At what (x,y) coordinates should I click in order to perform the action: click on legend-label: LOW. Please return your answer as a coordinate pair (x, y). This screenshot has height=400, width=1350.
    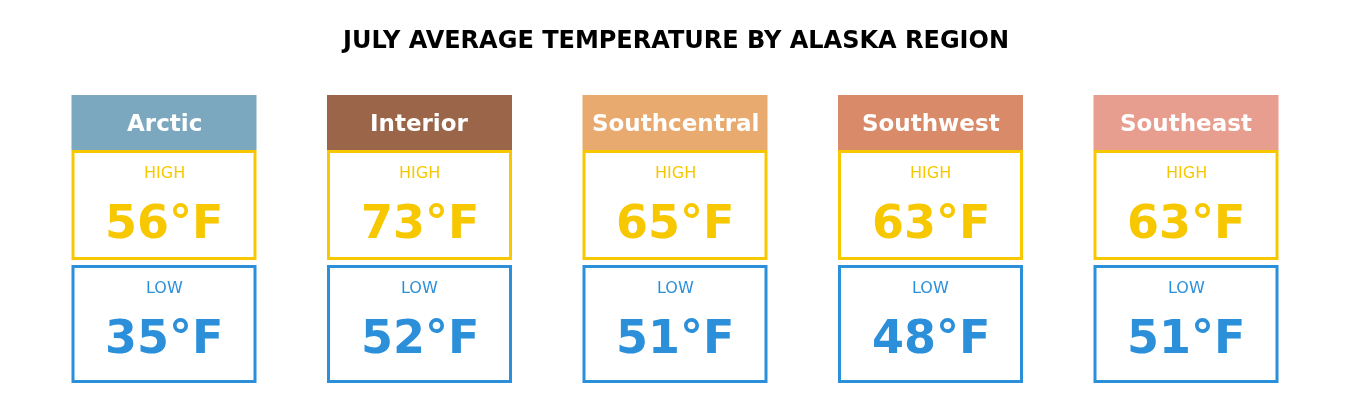
    Looking at the image, I should click on (164, 287).